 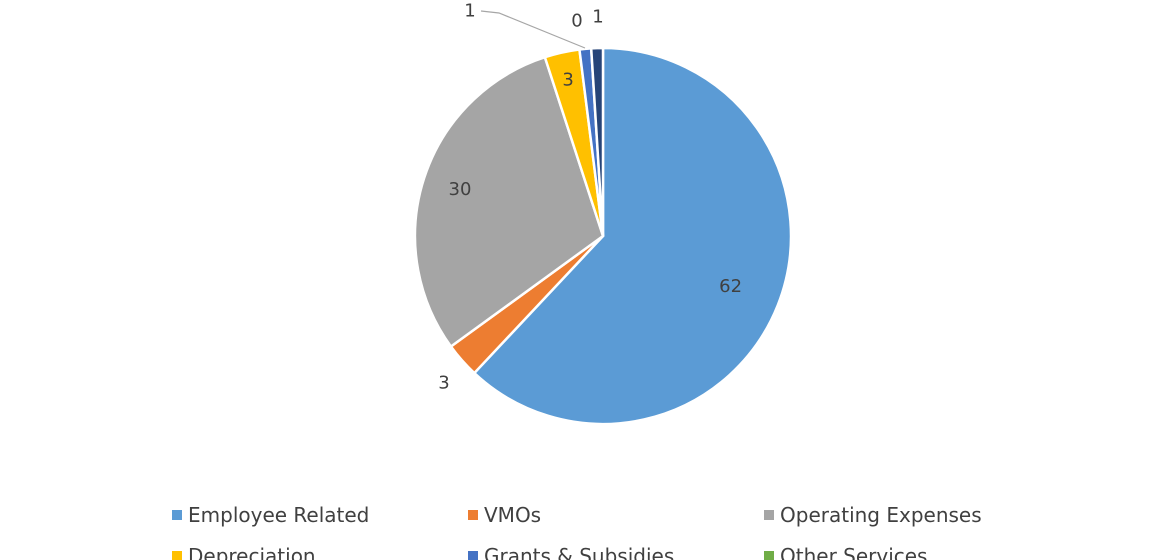 I want to click on leader-lines, so click(x=533, y=29).